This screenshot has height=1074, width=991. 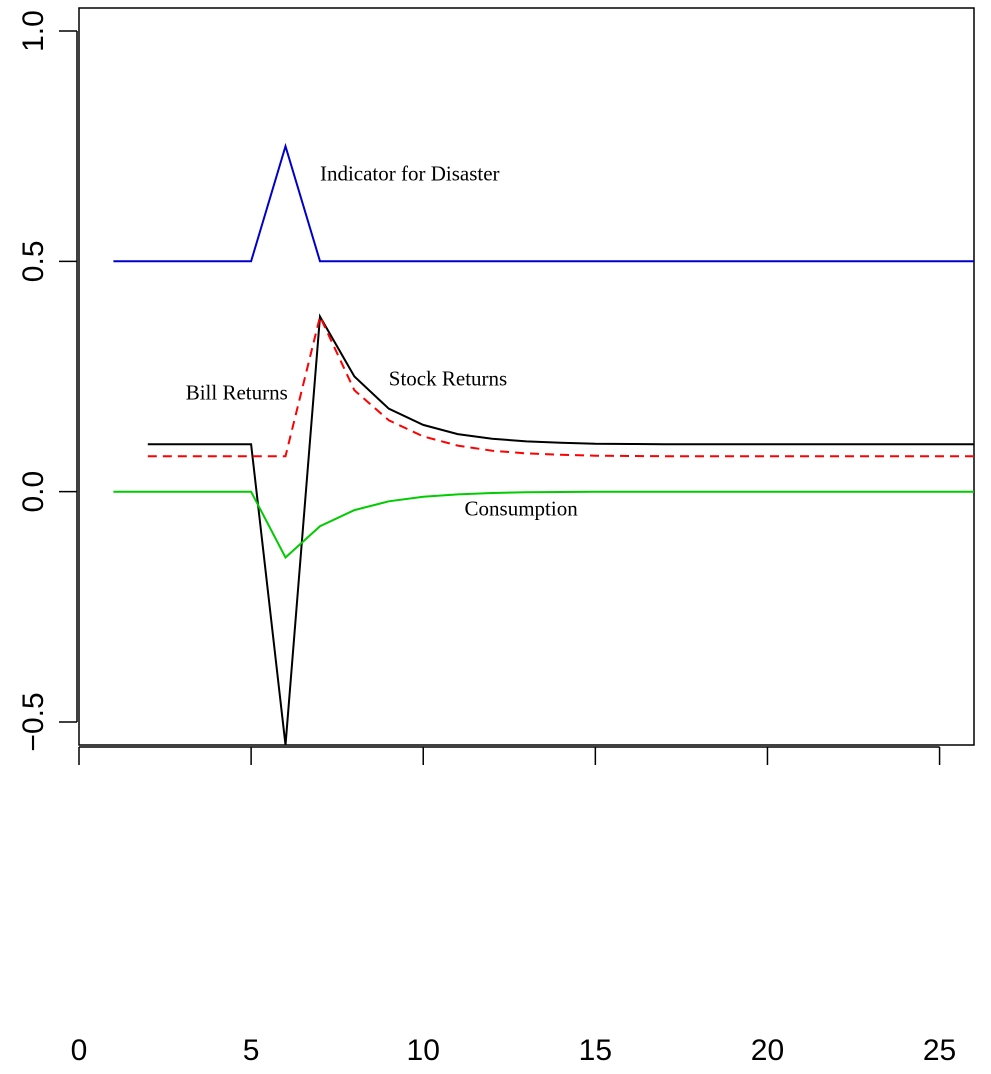 I want to click on x-tick-label: 25, so click(x=939, y=1050).